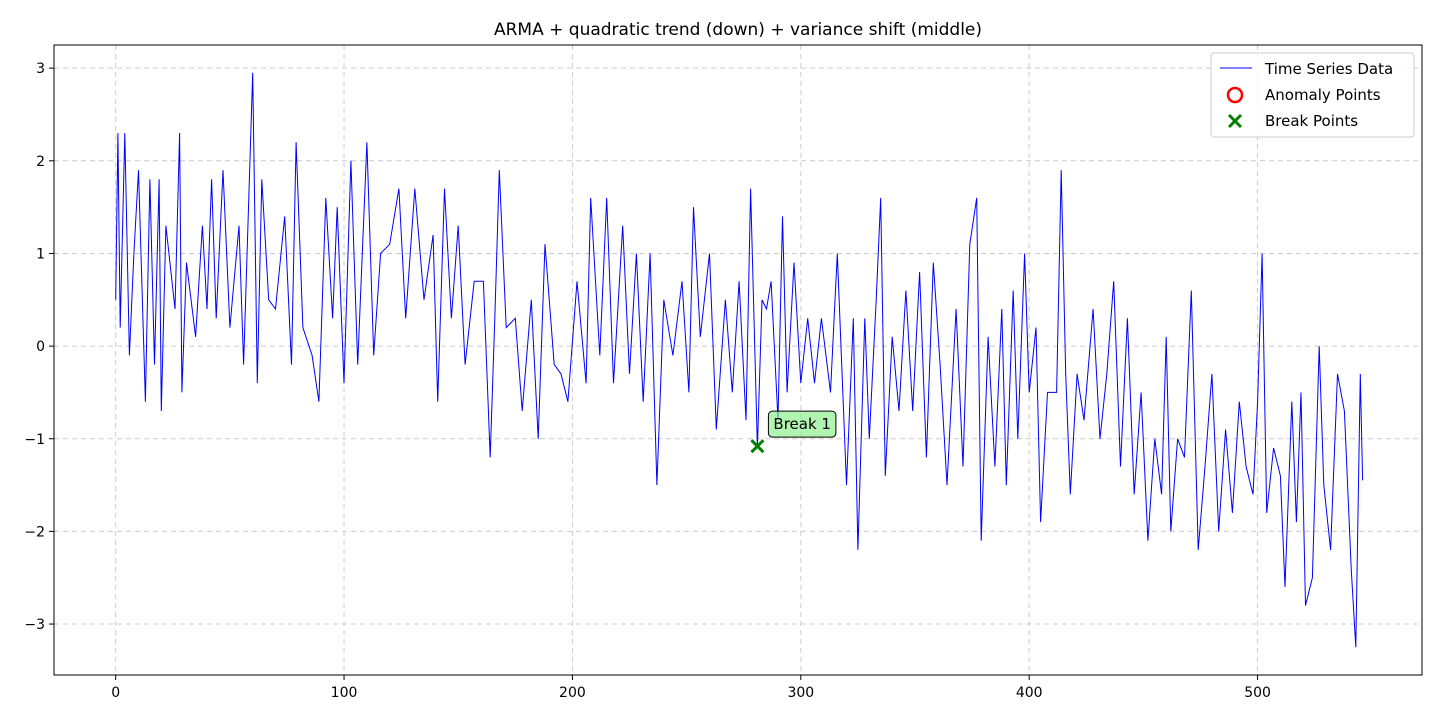 Image resolution: width=1440 pixels, height=720 pixels. Describe the element at coordinates (40, 69) in the screenshot. I see `y-tick-label: 3` at that location.